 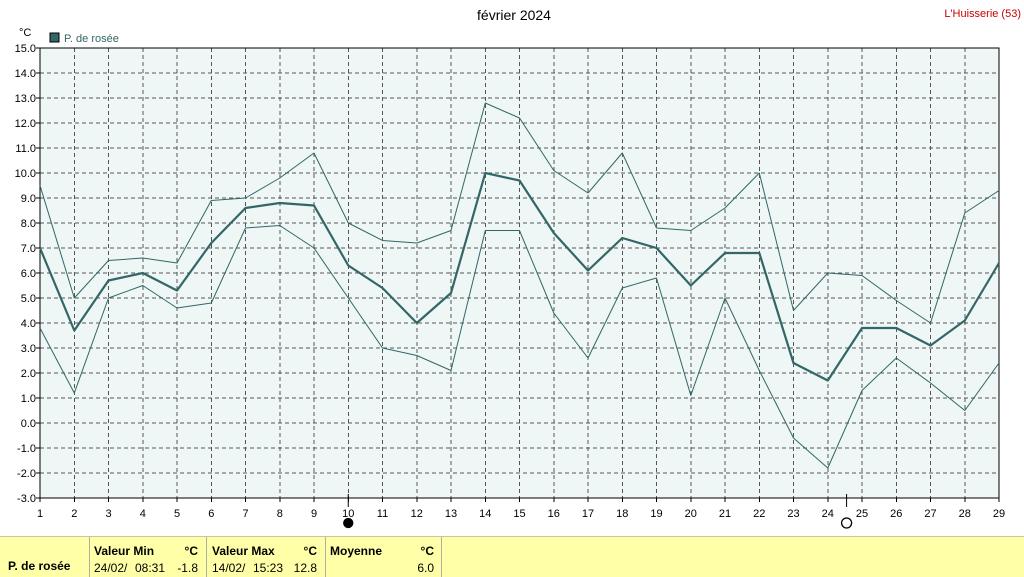 I want to click on y-tick-label: 6.0, so click(x=28, y=274).